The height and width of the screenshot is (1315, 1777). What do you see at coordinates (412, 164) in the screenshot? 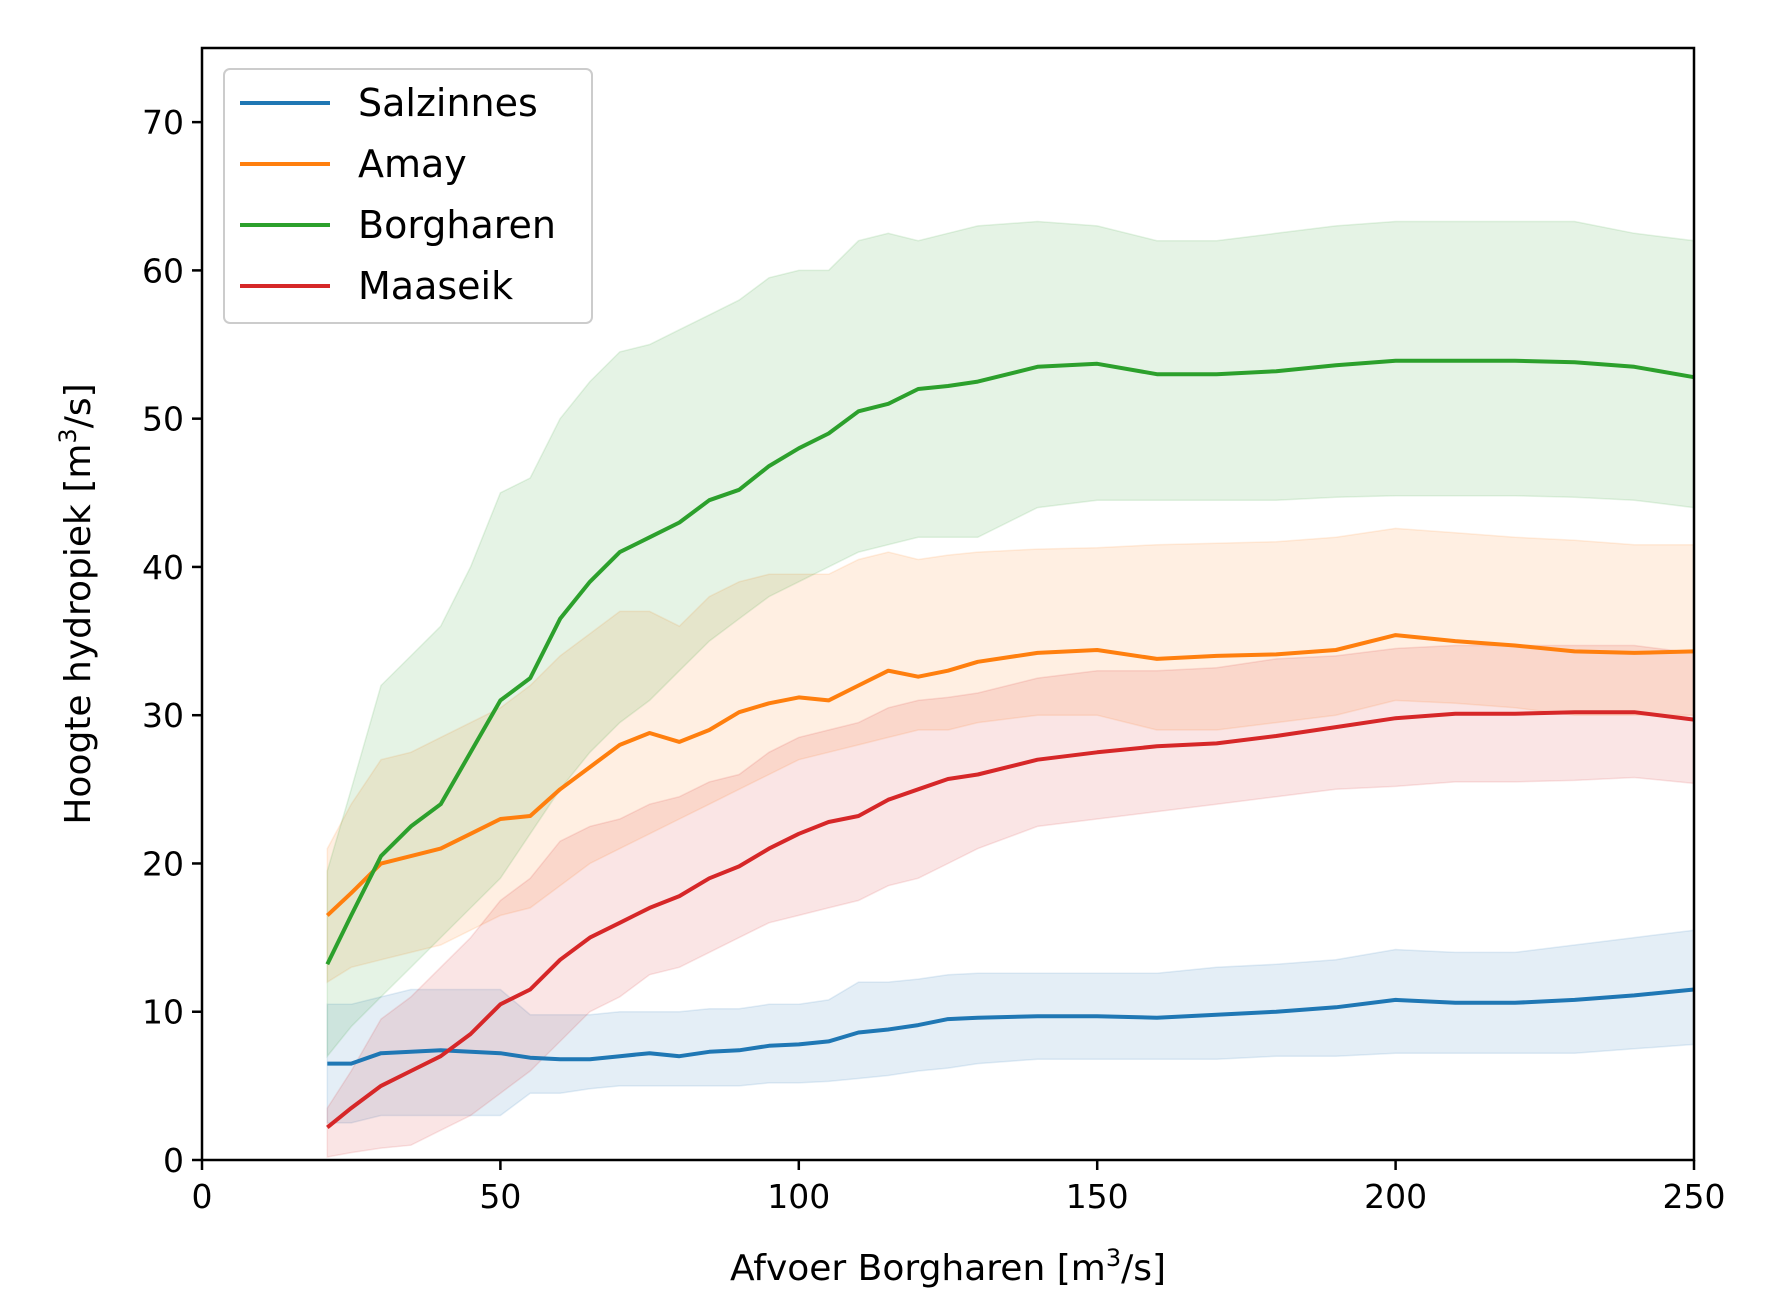
I see `legend-label-amay: Amay` at bounding box center [412, 164].